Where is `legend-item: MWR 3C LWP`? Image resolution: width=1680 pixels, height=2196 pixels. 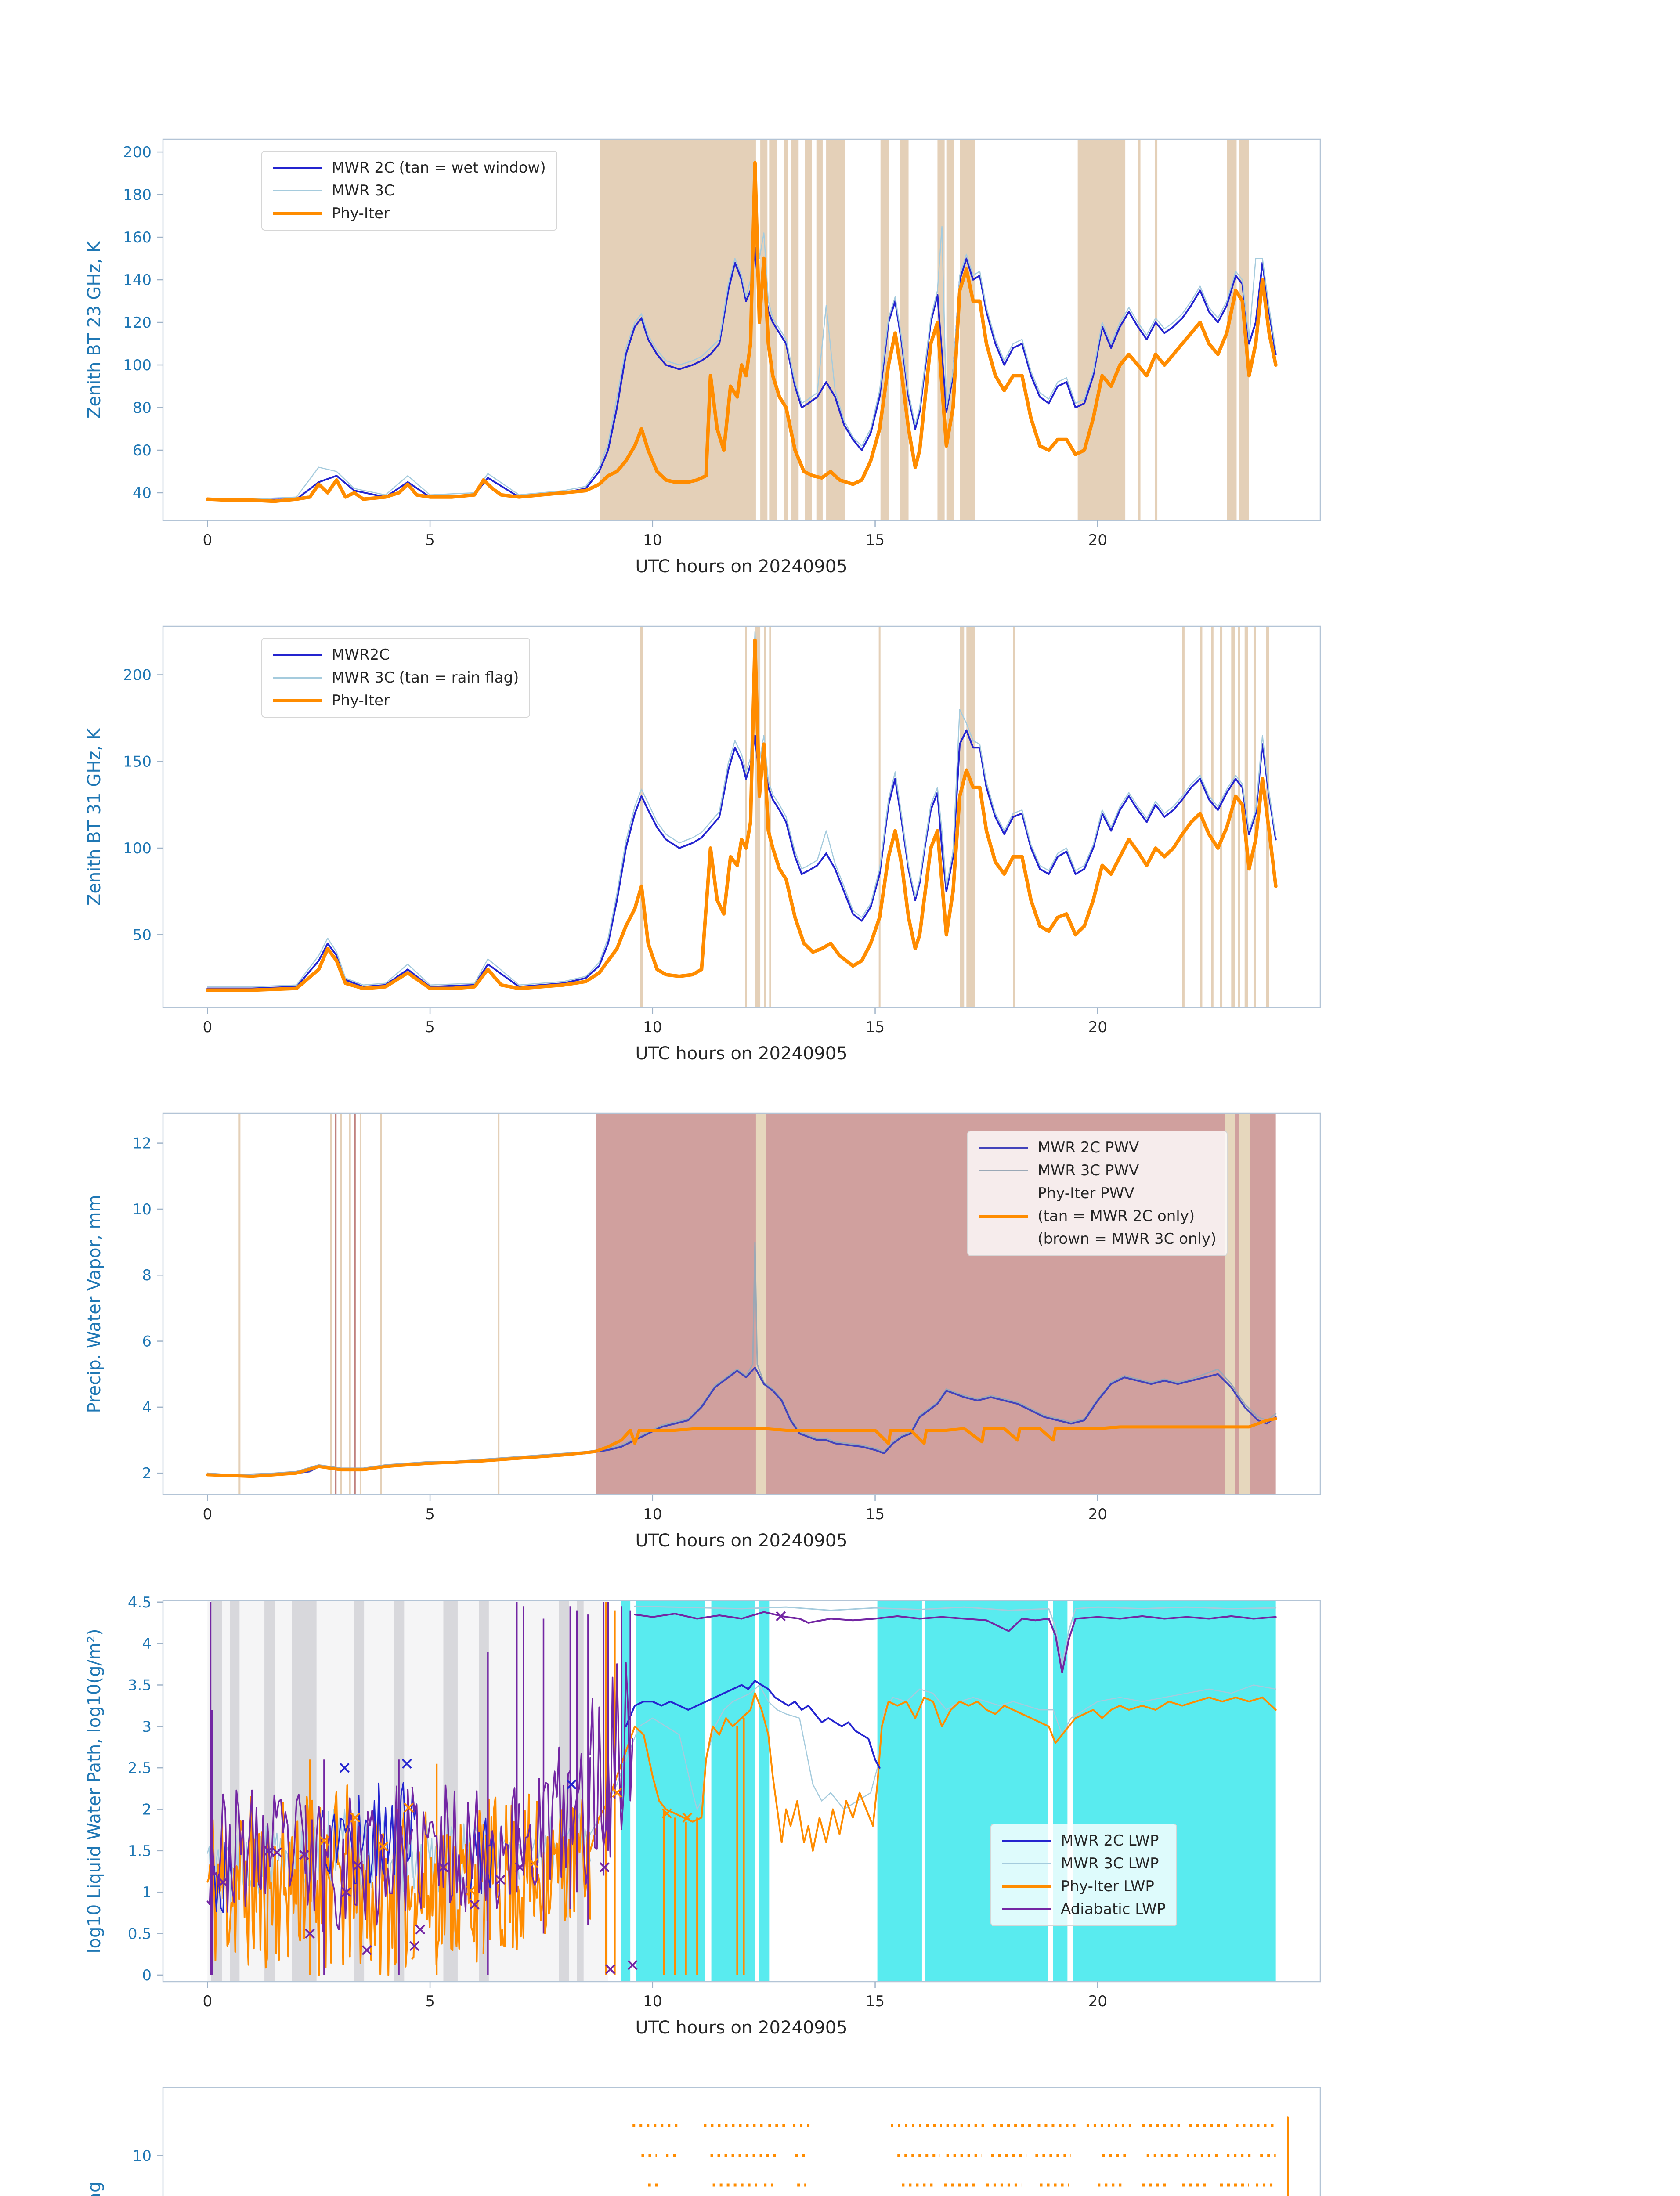
legend-item: MWR 3C LWP is located at coordinates (1084, 1863).